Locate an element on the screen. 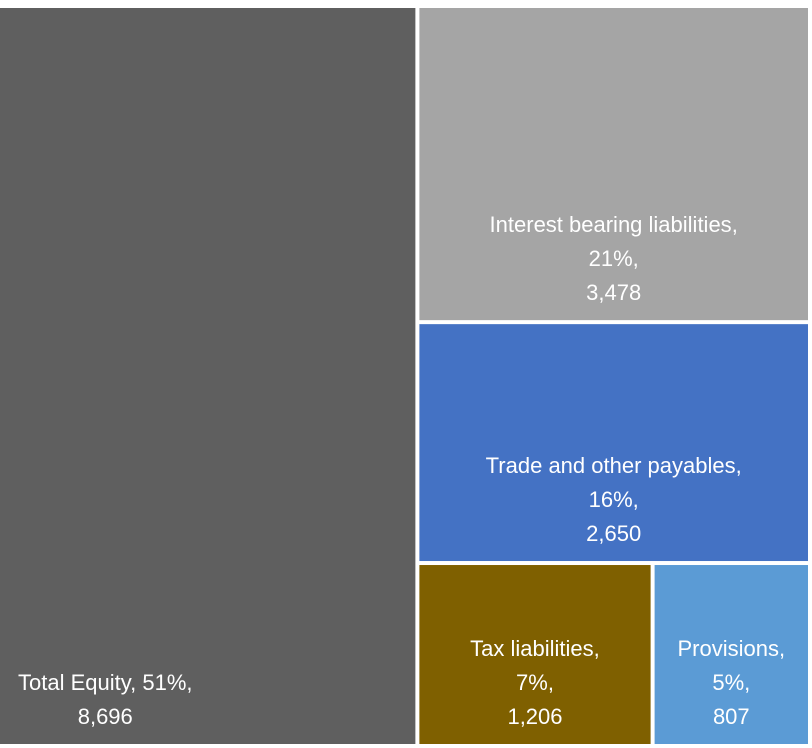 The image size is (812, 748). value-label: 3,478 is located at coordinates (613, 292).